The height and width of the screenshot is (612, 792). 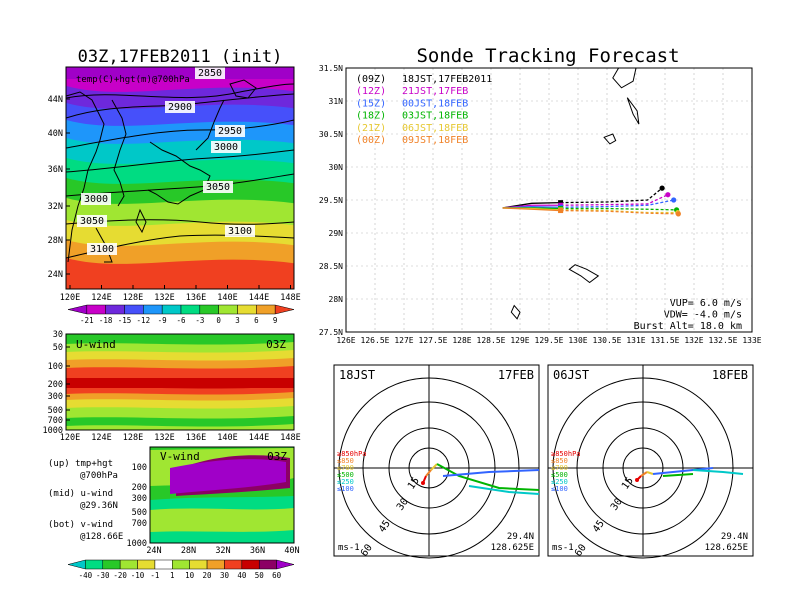 What do you see at coordinates (164, 438) in the screenshot?
I see `u-lon-tick: 132E` at bounding box center [164, 438].